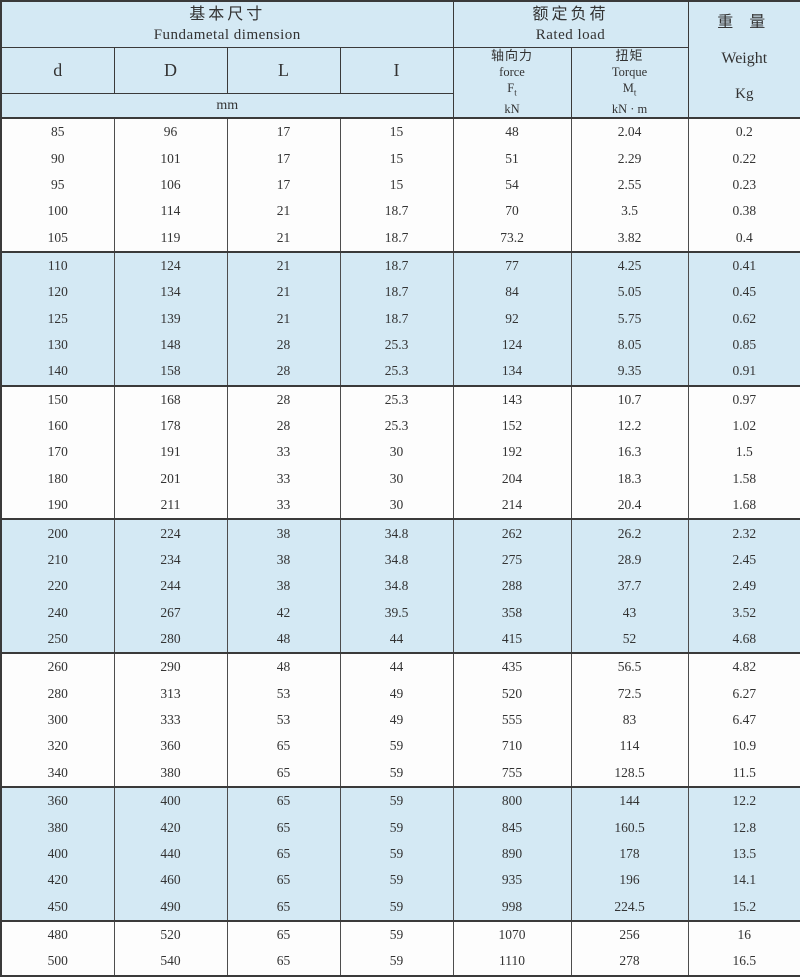 The image size is (800, 977). What do you see at coordinates (629, 158) in the screenshot?
I see `table-cell: 2.29` at bounding box center [629, 158].